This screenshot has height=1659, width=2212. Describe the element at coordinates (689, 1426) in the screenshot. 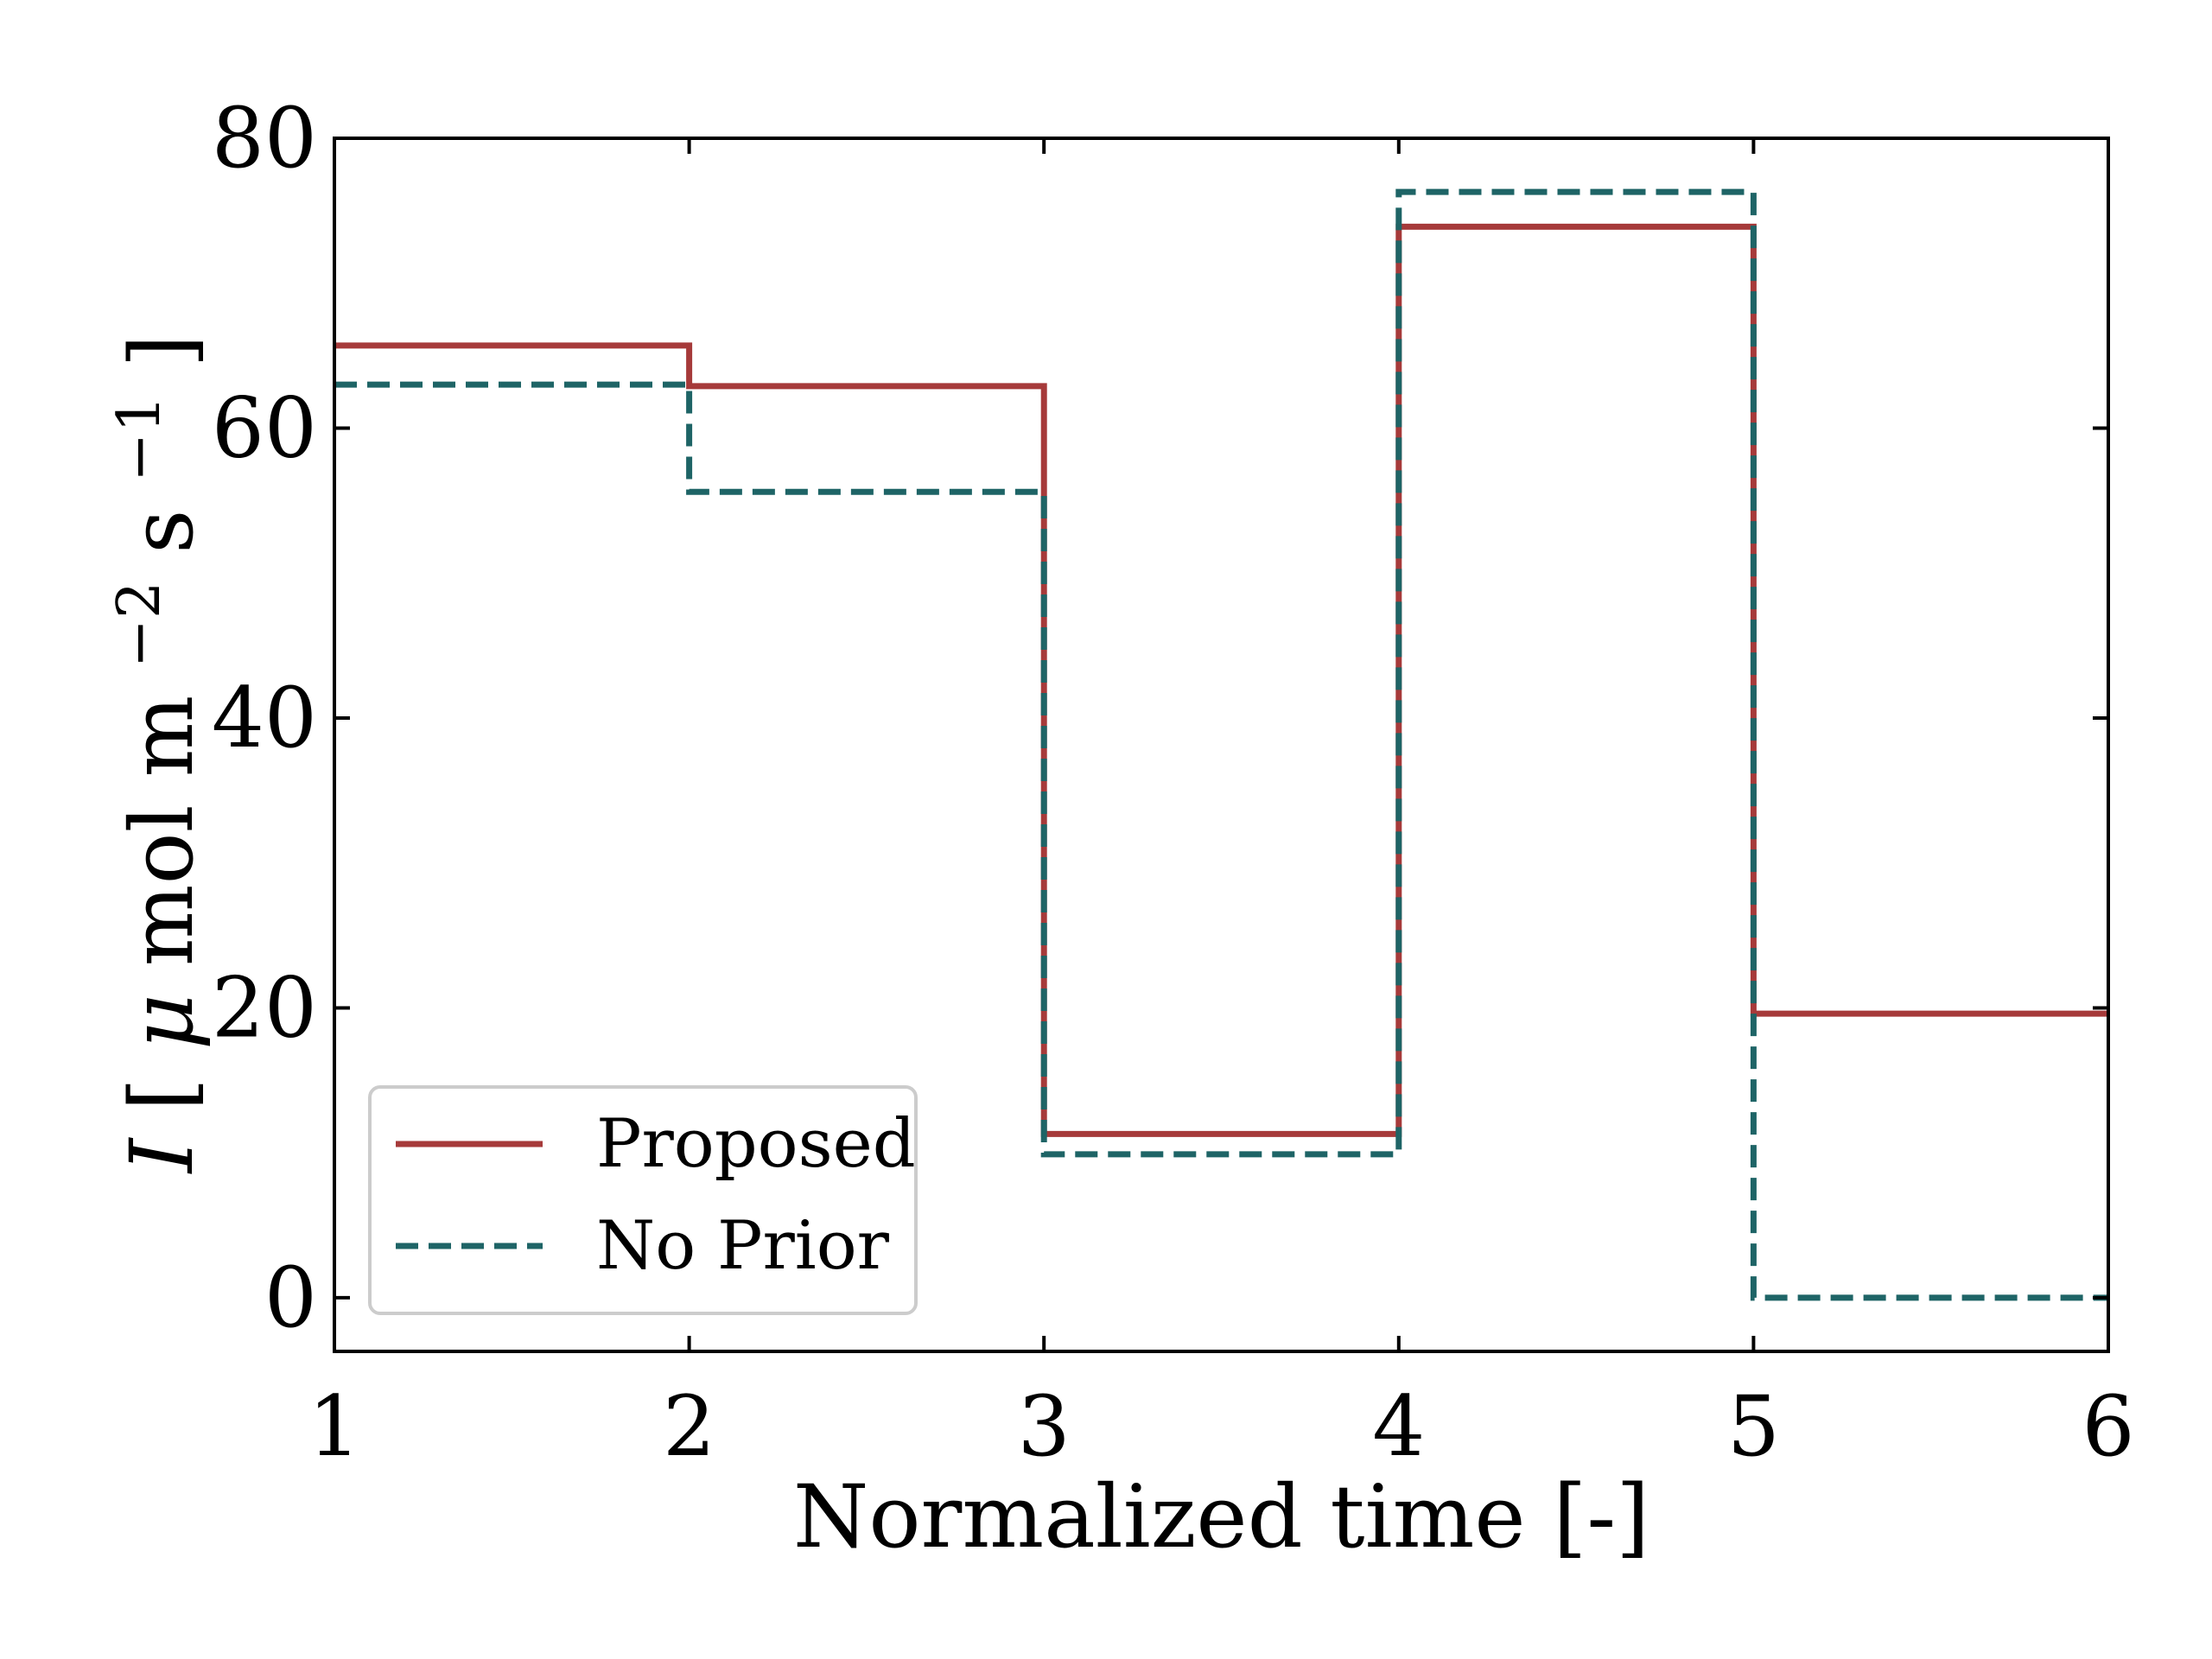

I see `x-tick-label: 2` at that location.